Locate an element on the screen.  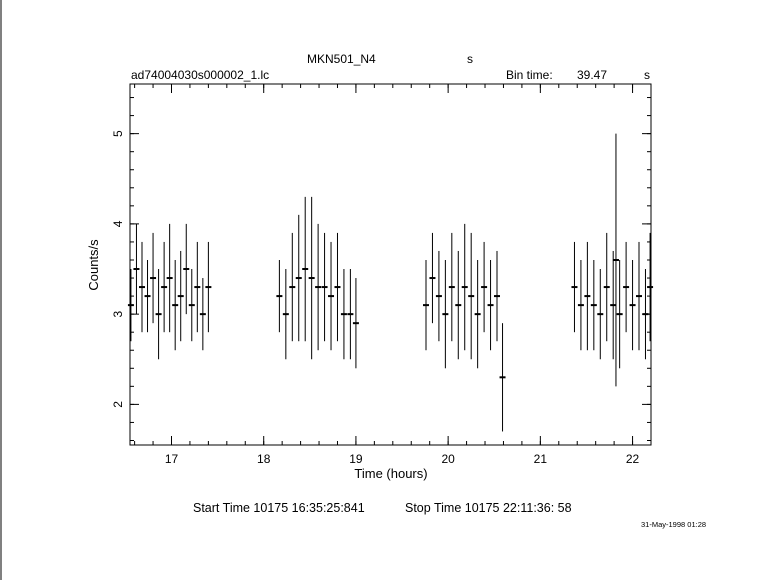
y-tick-label: 2 is located at coordinates (118, 404).